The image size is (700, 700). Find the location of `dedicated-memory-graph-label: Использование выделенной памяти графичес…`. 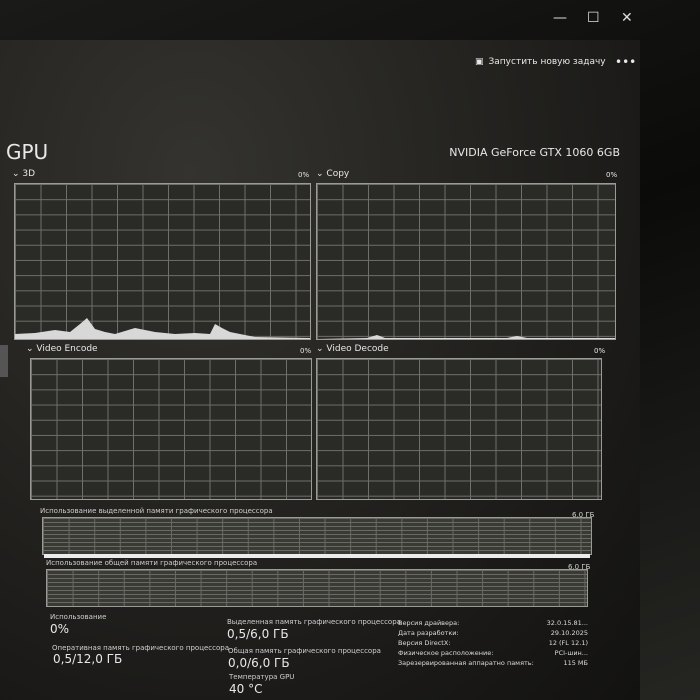

dedicated-memory-graph-label: Использование выделенной памяти графичес… is located at coordinates (156, 511).